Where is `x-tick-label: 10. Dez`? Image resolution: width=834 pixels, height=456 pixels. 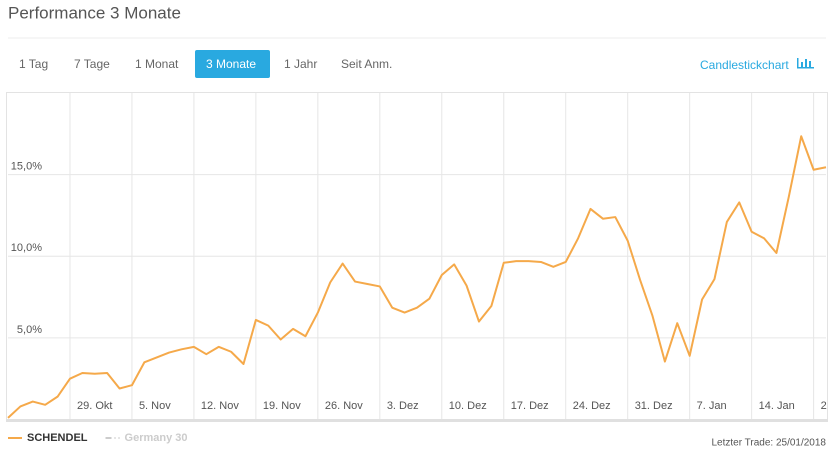 x-tick-label: 10. Dez is located at coordinates (468, 406).